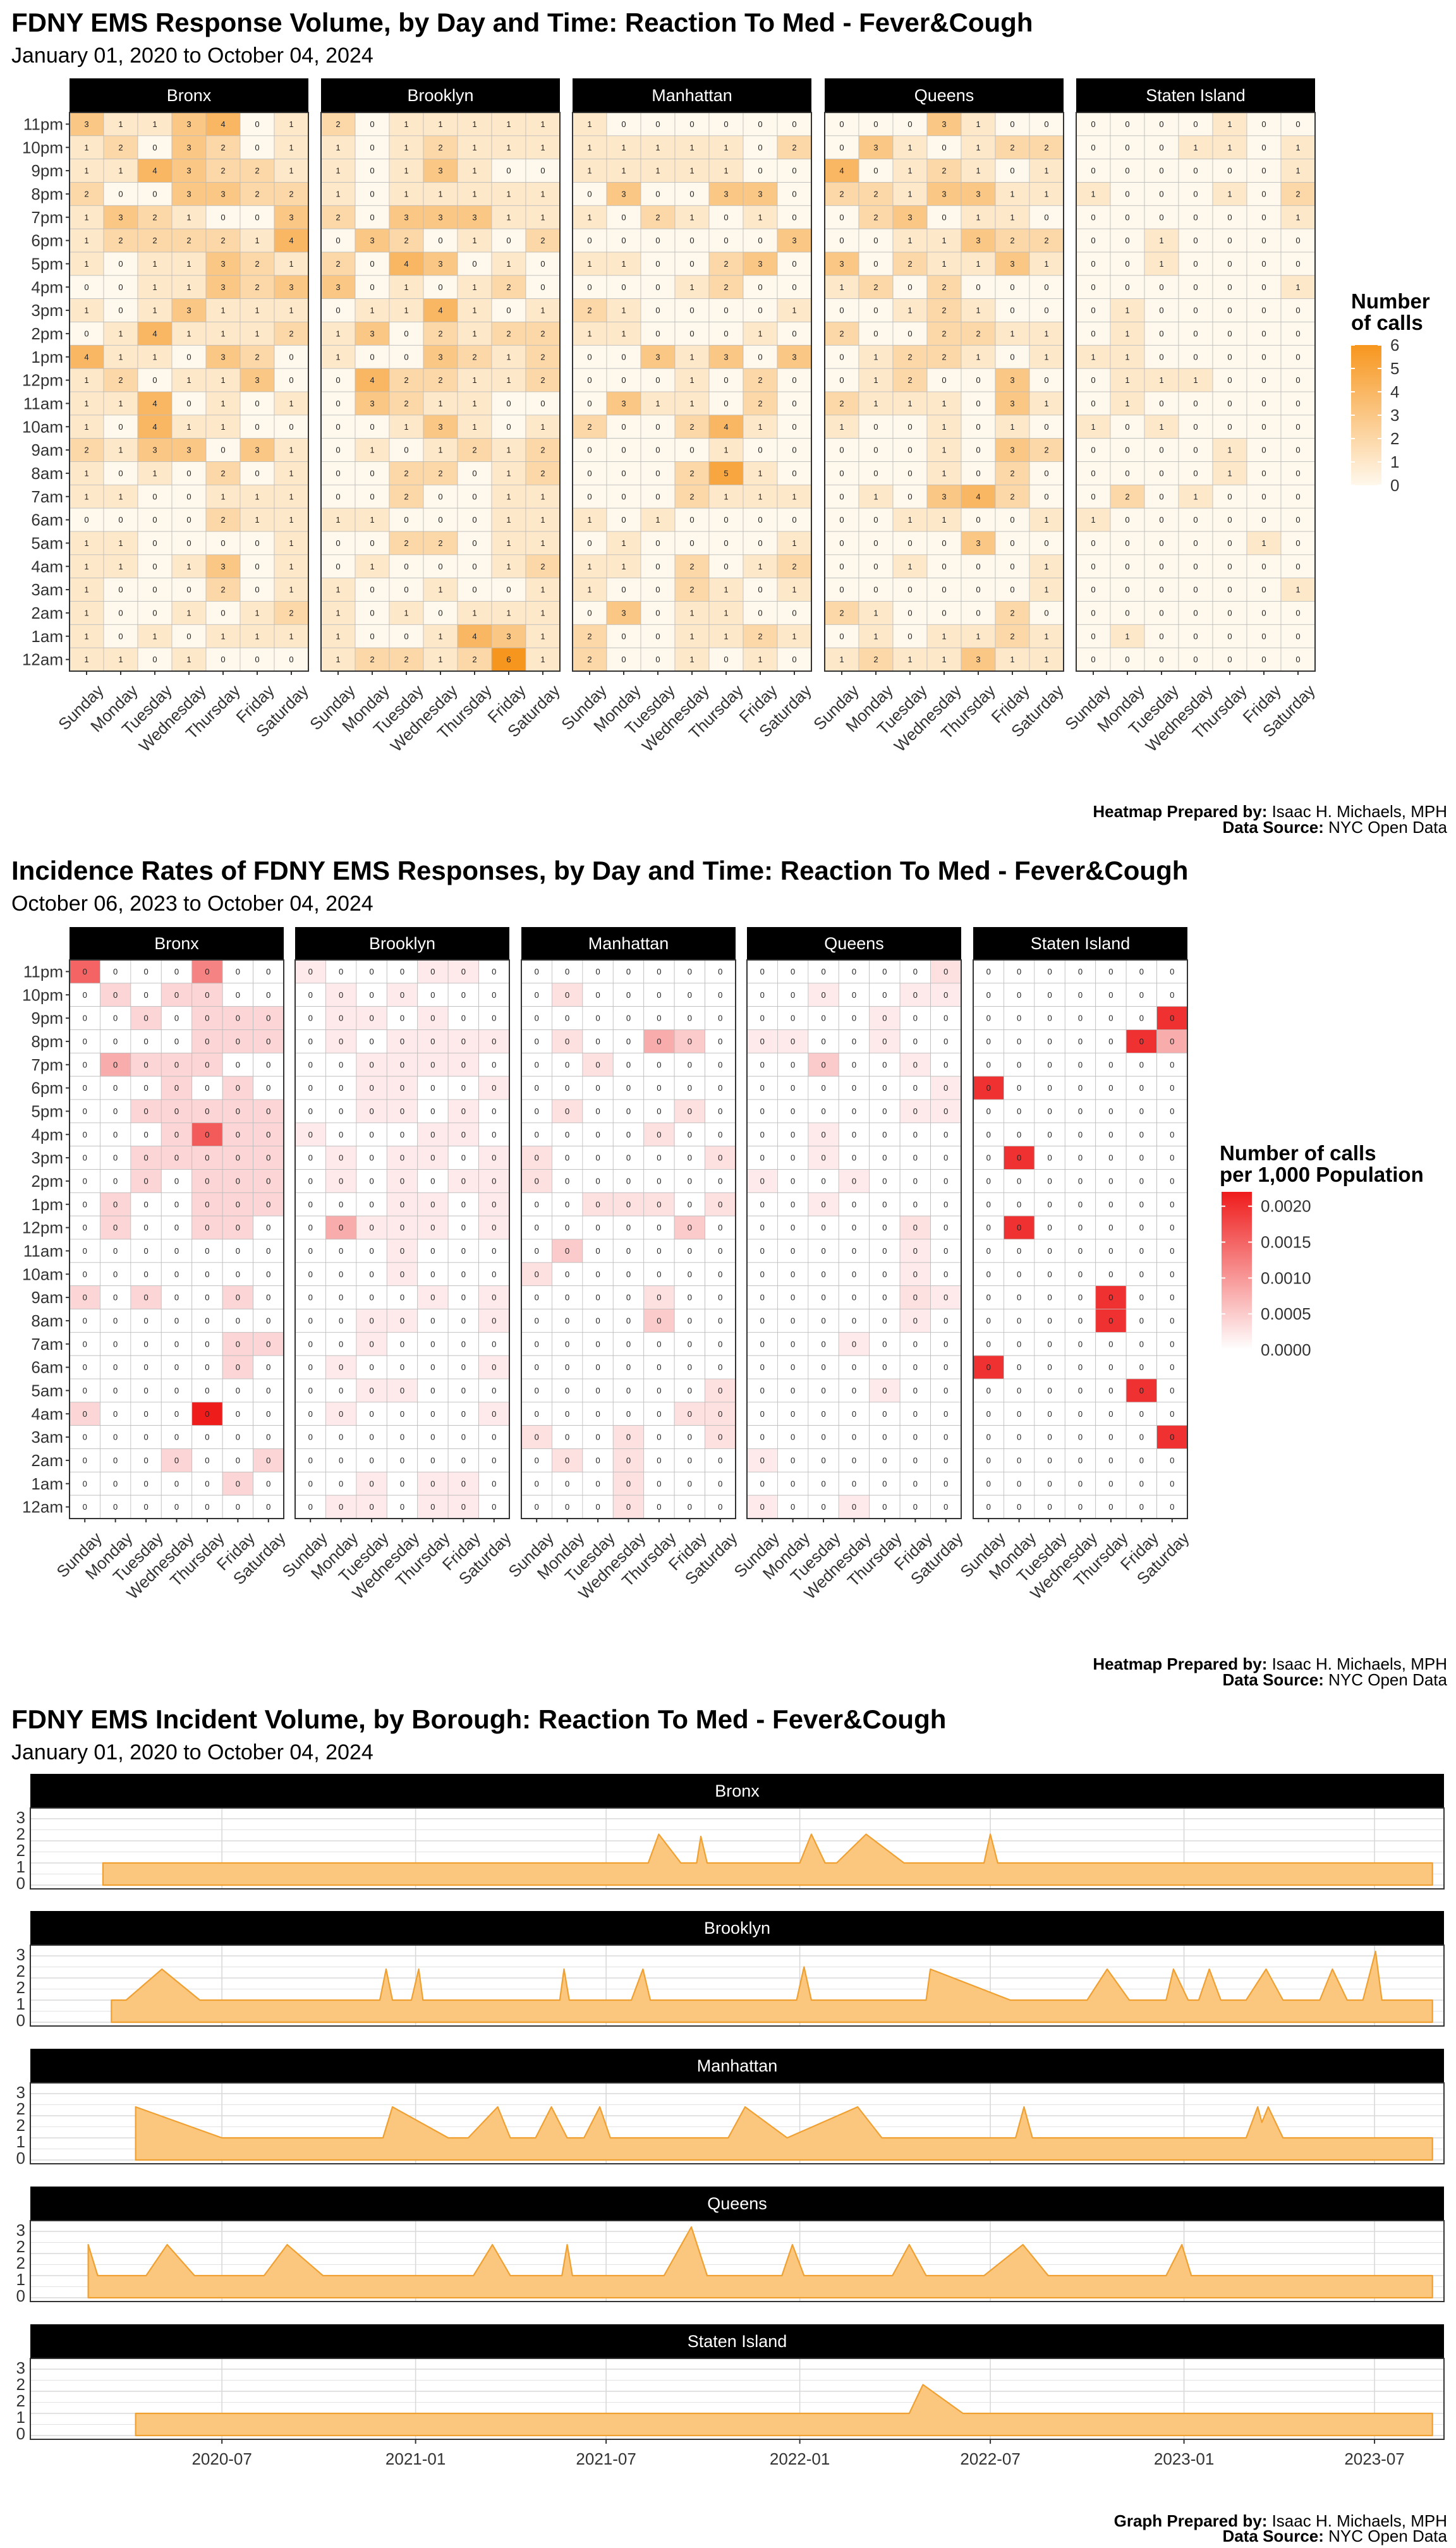 The height and width of the screenshot is (2548, 1456). What do you see at coordinates (20, 2141) in the screenshot?
I see `area-y-tick: 1` at bounding box center [20, 2141].